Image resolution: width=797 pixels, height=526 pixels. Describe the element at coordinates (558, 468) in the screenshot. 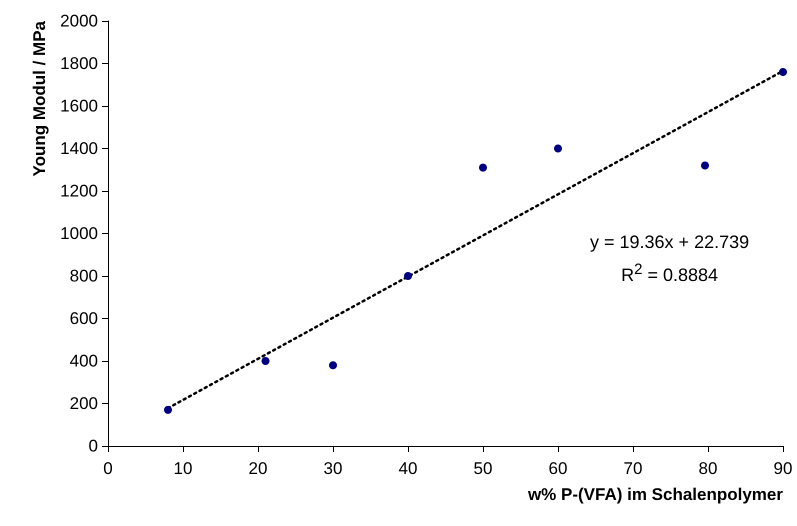

I see `x-tick-label: 60` at that location.